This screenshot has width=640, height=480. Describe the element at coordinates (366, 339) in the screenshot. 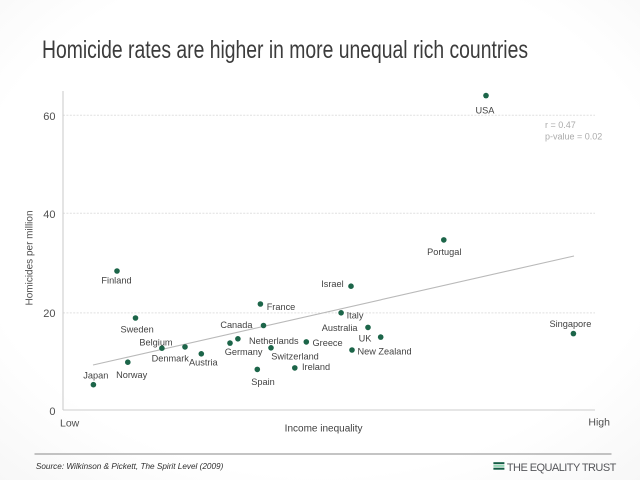

I see `svg-text: UK` at that location.